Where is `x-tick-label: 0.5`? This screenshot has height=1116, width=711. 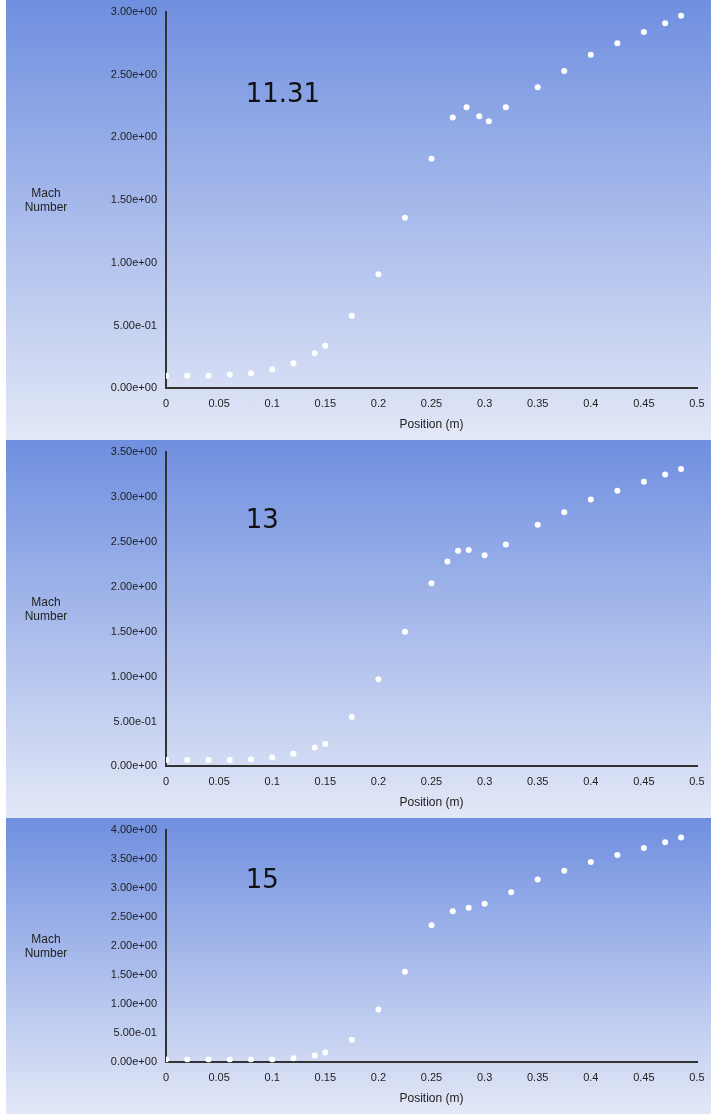
x-tick-label: 0.5 is located at coordinates (697, 1077).